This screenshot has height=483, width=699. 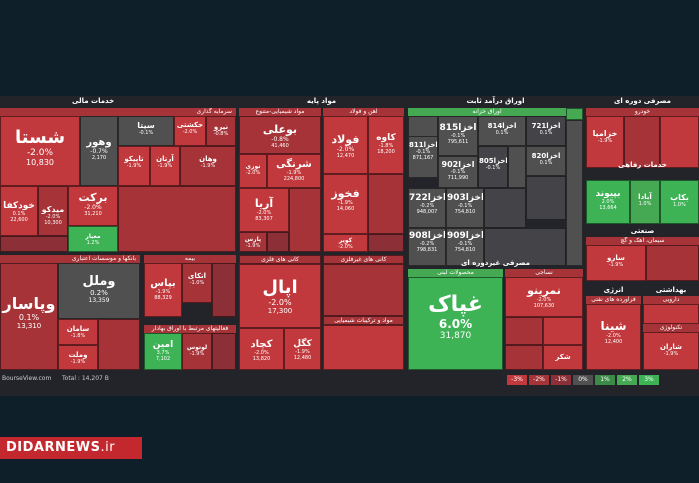 I want to click on tile-sharan: شاران -1.9%, so click(x=671, y=351).